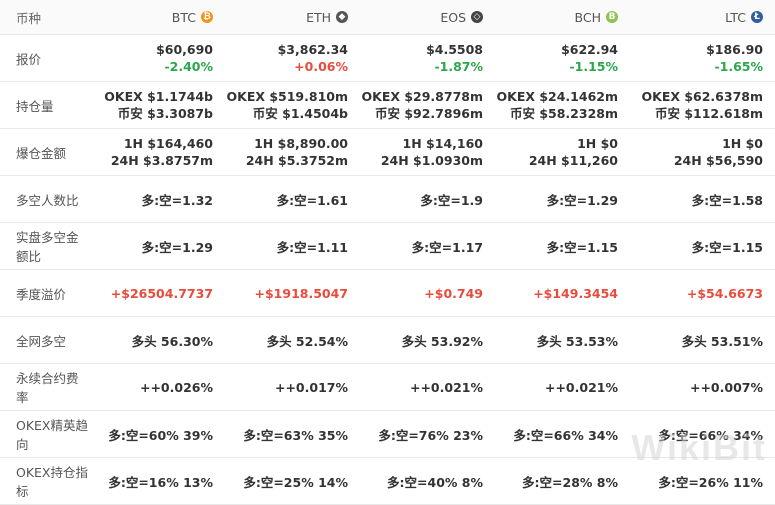 The image size is (775, 505). I want to click on price-cell: $186.90 -1.65%, so click(702, 58).